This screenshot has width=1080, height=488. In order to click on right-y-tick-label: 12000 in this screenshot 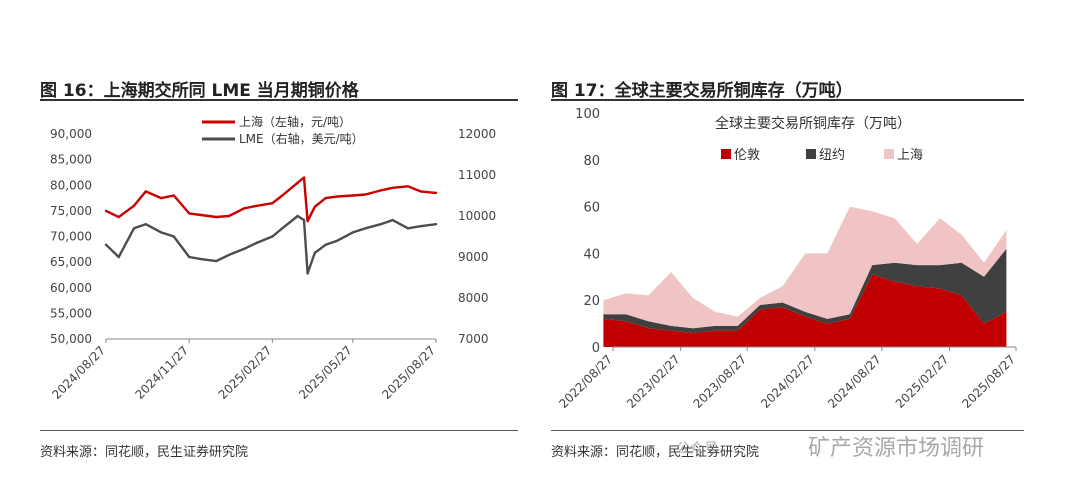, I will do `click(477, 134)`.